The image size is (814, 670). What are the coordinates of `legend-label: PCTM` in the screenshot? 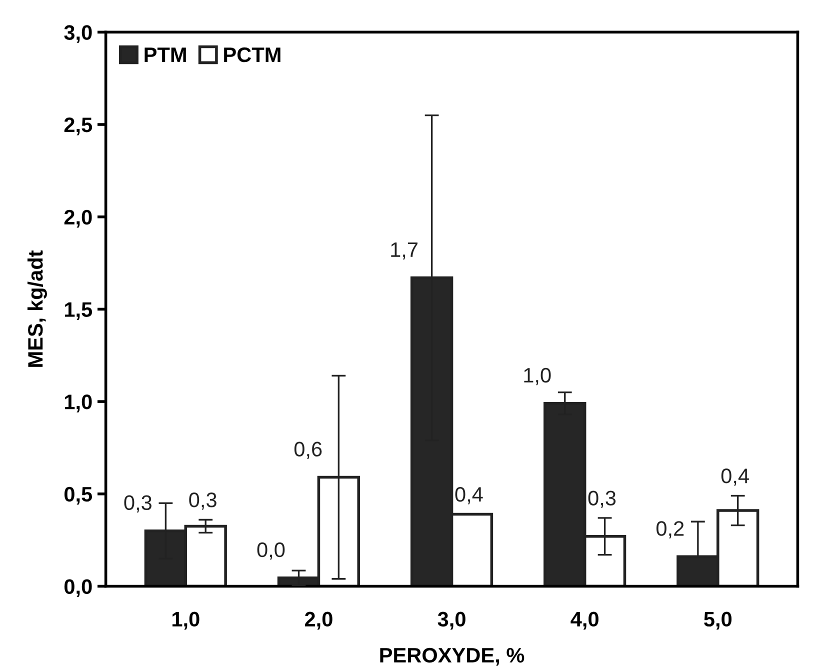 It's located at (252, 54).